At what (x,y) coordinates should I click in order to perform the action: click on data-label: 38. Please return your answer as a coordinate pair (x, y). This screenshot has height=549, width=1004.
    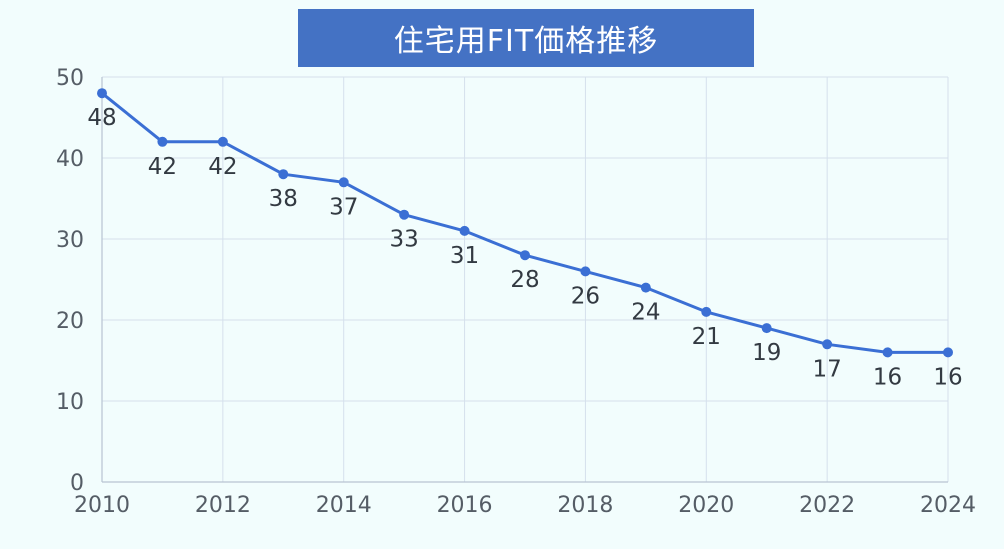
    Looking at the image, I should click on (283, 199).